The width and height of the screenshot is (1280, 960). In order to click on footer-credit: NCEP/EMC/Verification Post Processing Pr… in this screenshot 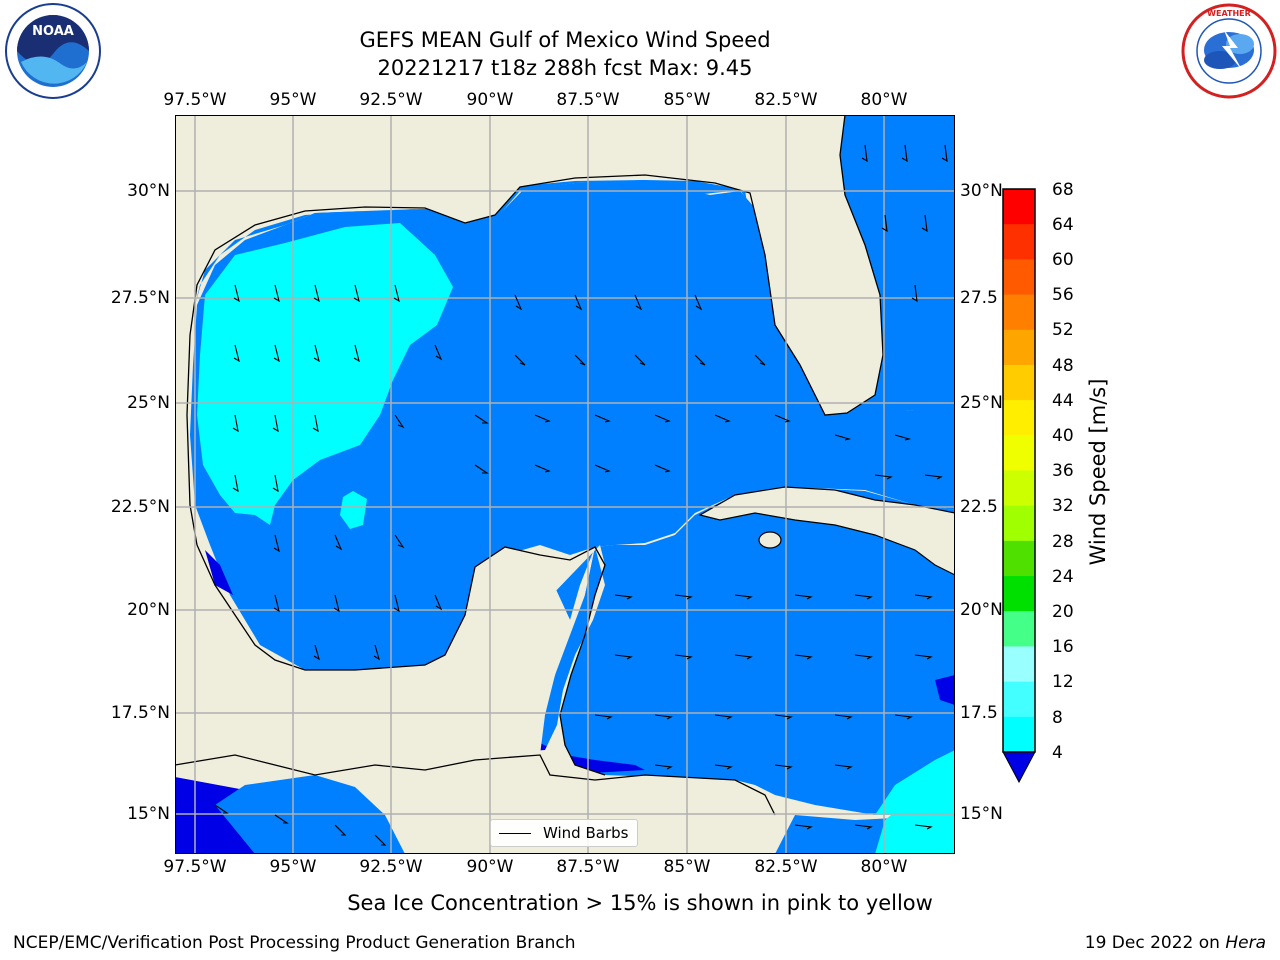, I will do `click(294, 943)`.